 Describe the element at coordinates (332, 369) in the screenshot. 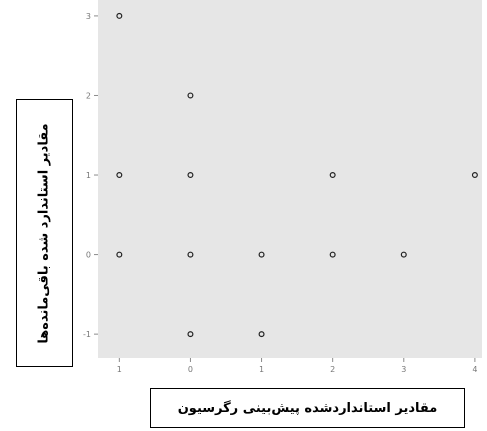

I see `x-tick-label: 2` at that location.